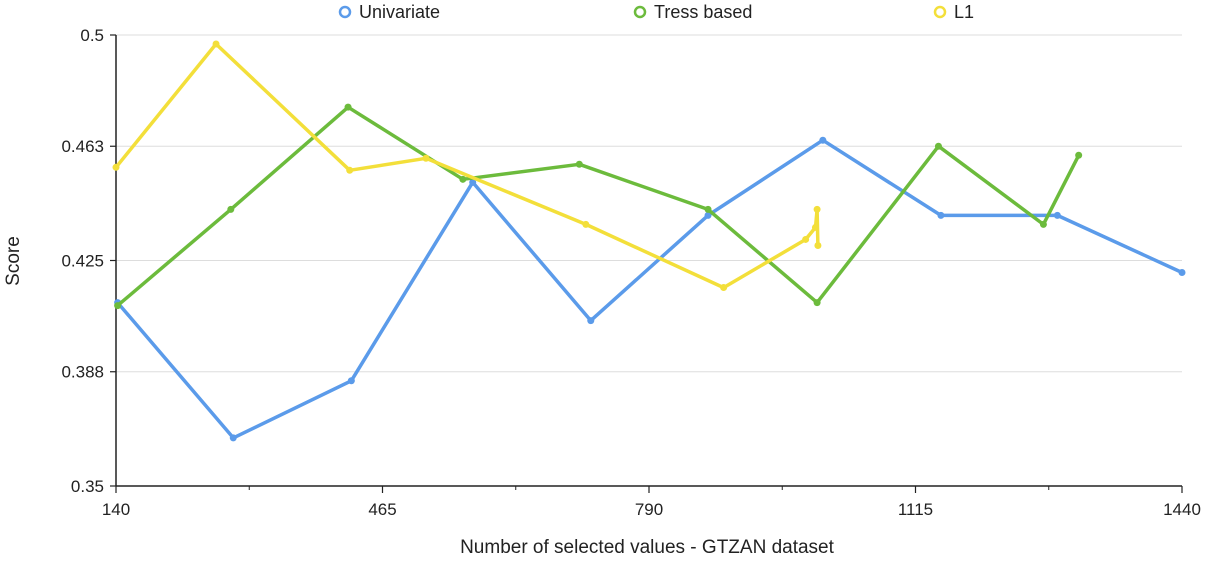 This screenshot has height=566, width=1215. What do you see at coordinates (82, 261) in the screenshot?
I see `y-tick-label: 0.425` at bounding box center [82, 261].